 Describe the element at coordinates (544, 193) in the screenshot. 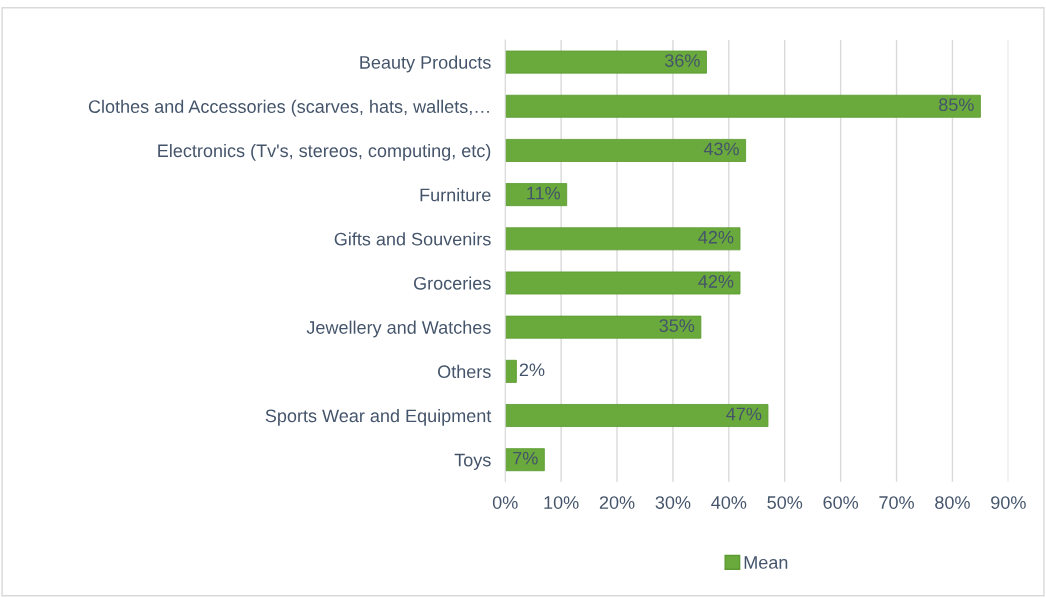

I see `data-label: 11%` at that location.